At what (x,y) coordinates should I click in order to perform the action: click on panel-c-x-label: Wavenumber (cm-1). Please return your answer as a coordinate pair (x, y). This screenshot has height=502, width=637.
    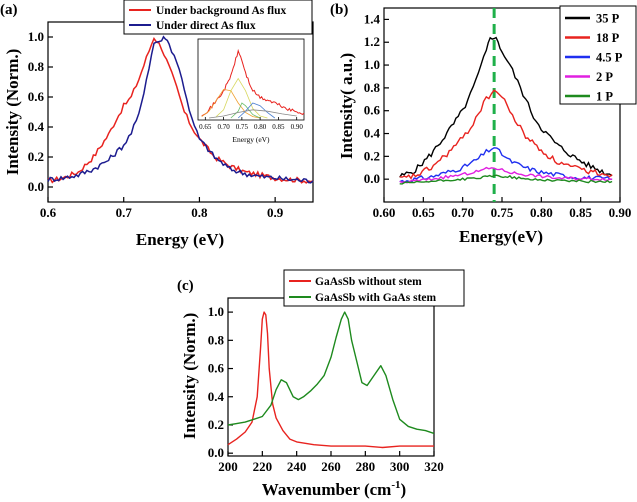
    Looking at the image, I should click on (334, 489).